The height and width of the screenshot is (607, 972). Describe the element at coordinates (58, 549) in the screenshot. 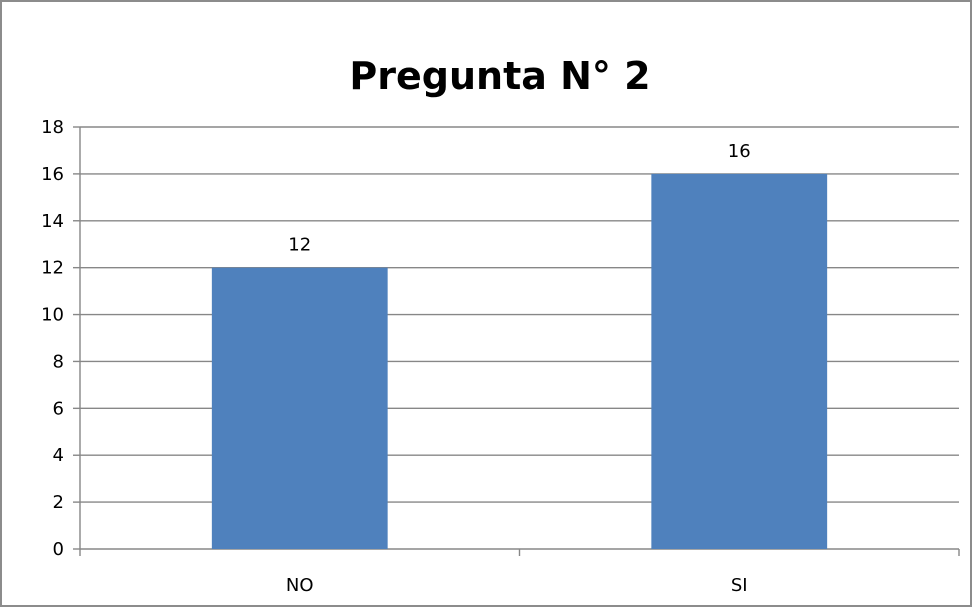

I see `y-tick-label: 0` at that location.